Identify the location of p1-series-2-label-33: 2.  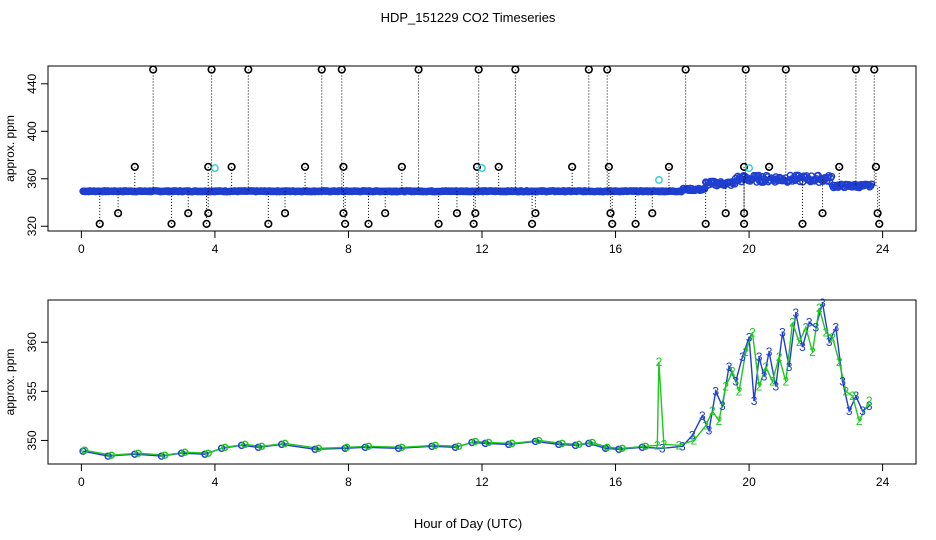
(719, 421).